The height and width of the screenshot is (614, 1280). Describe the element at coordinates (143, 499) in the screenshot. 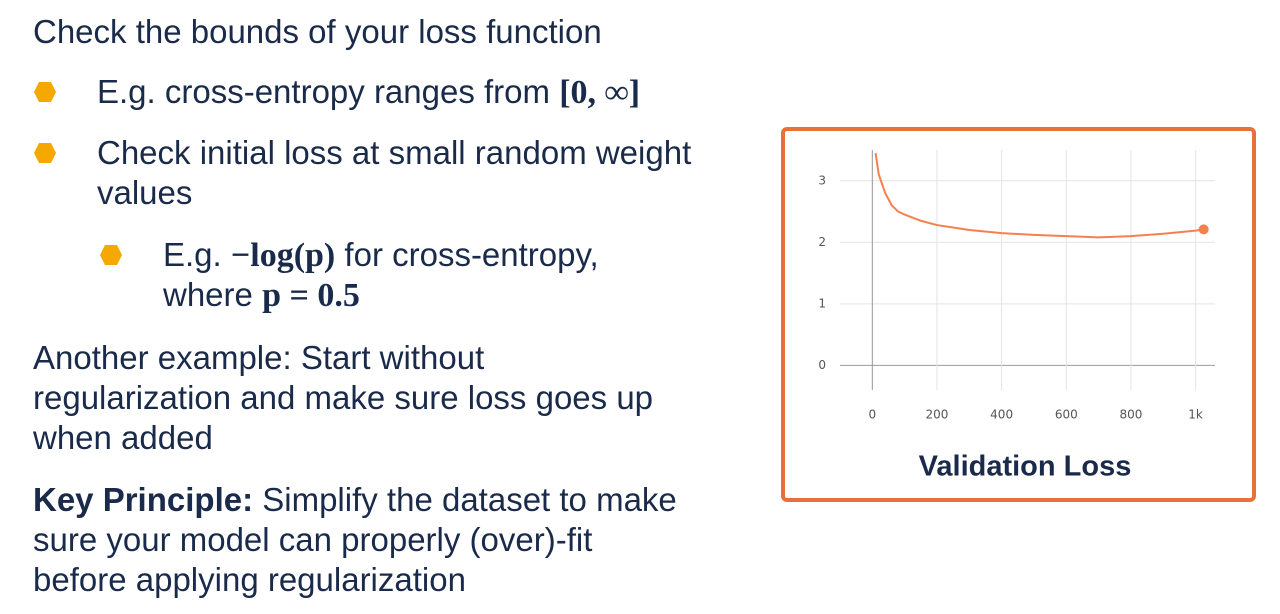

I see `bold-text: Key Principle:` at that location.